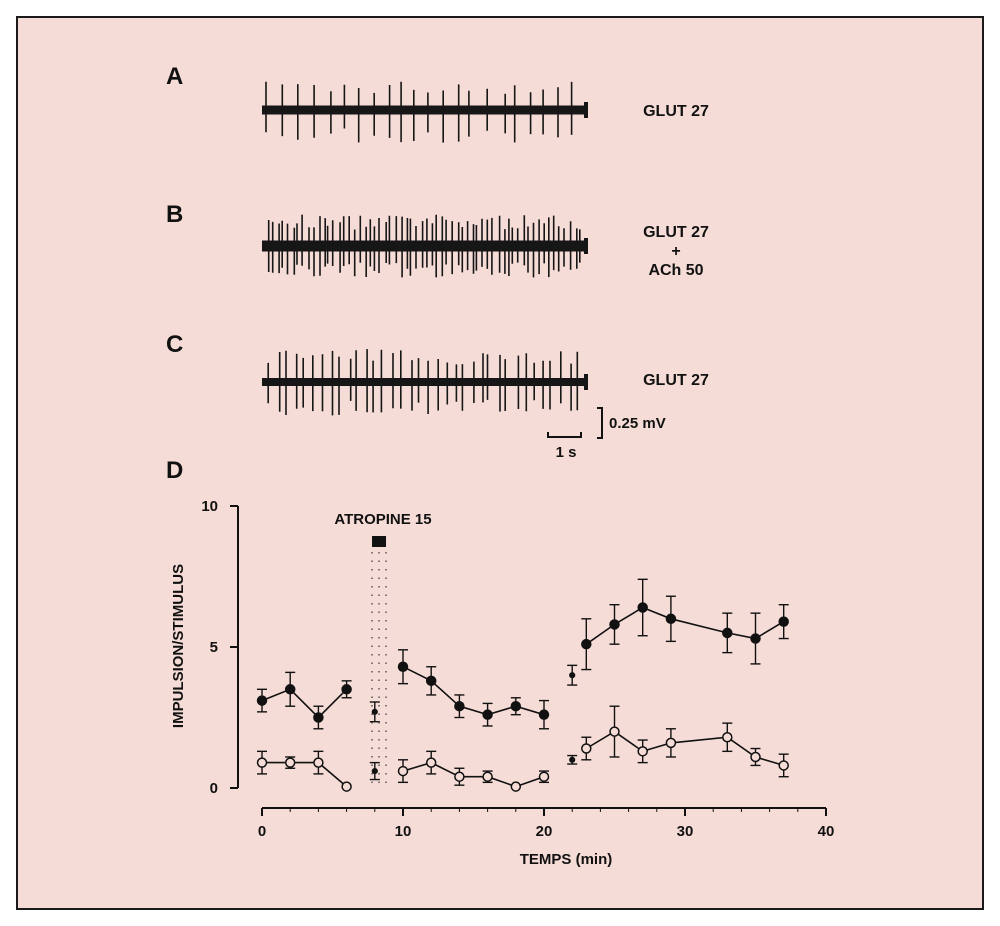 This screenshot has height=926, width=1000. Describe the element at coordinates (566, 859) in the screenshot. I see `x-axis-label: TEMPS (min)` at that location.